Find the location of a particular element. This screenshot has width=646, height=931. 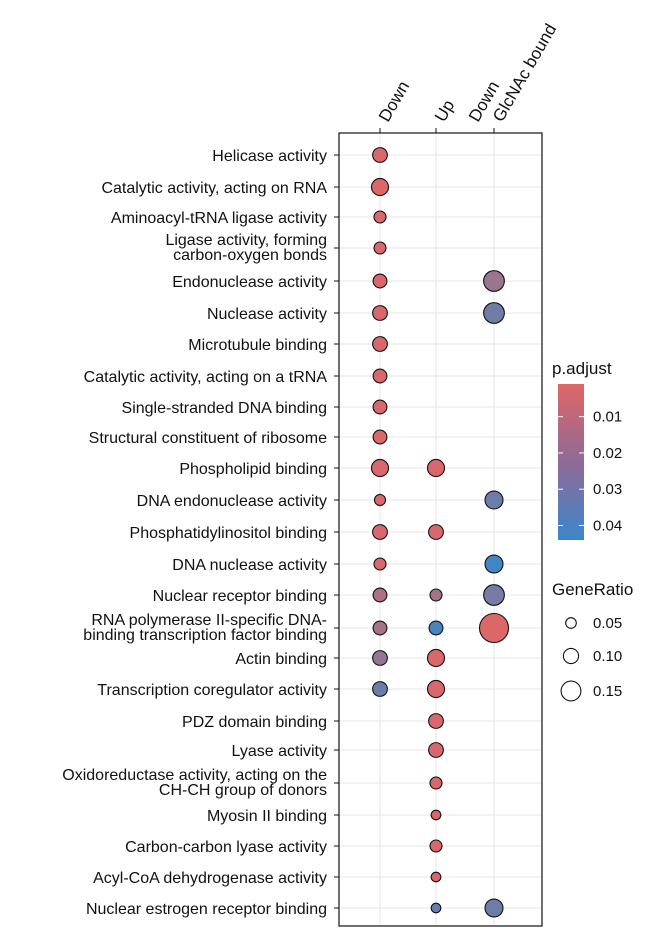

term-label: Nuclease activity is located at coordinates (267, 314).